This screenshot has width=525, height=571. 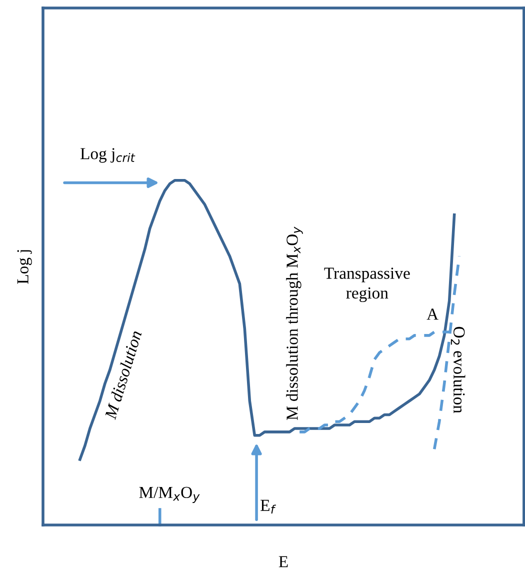 I want to click on x-axis-title: E, so click(x=283, y=562).